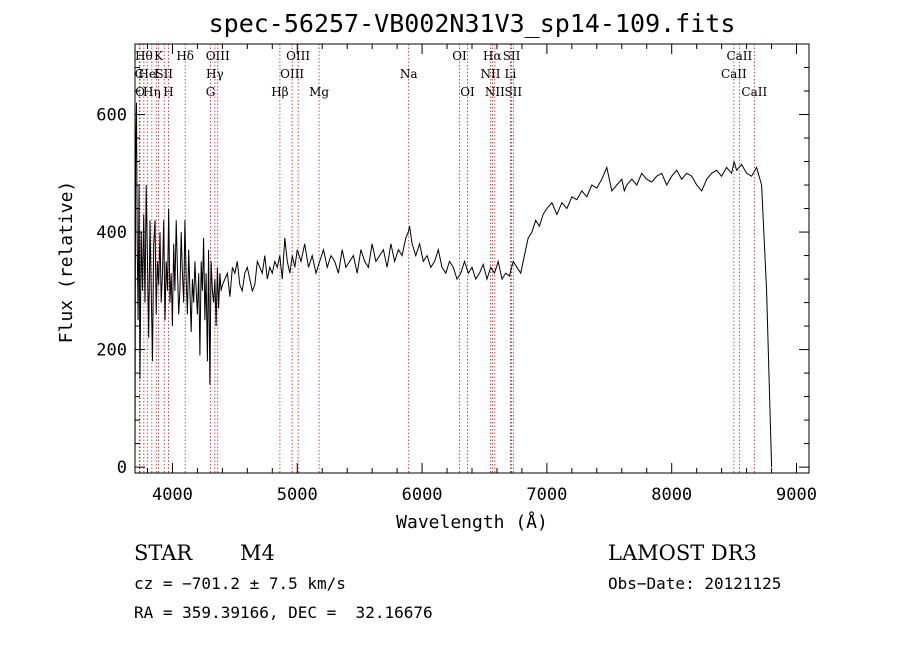 The image size is (900, 649). I want to click on survey-name: LAMOST DR3, so click(682, 553).